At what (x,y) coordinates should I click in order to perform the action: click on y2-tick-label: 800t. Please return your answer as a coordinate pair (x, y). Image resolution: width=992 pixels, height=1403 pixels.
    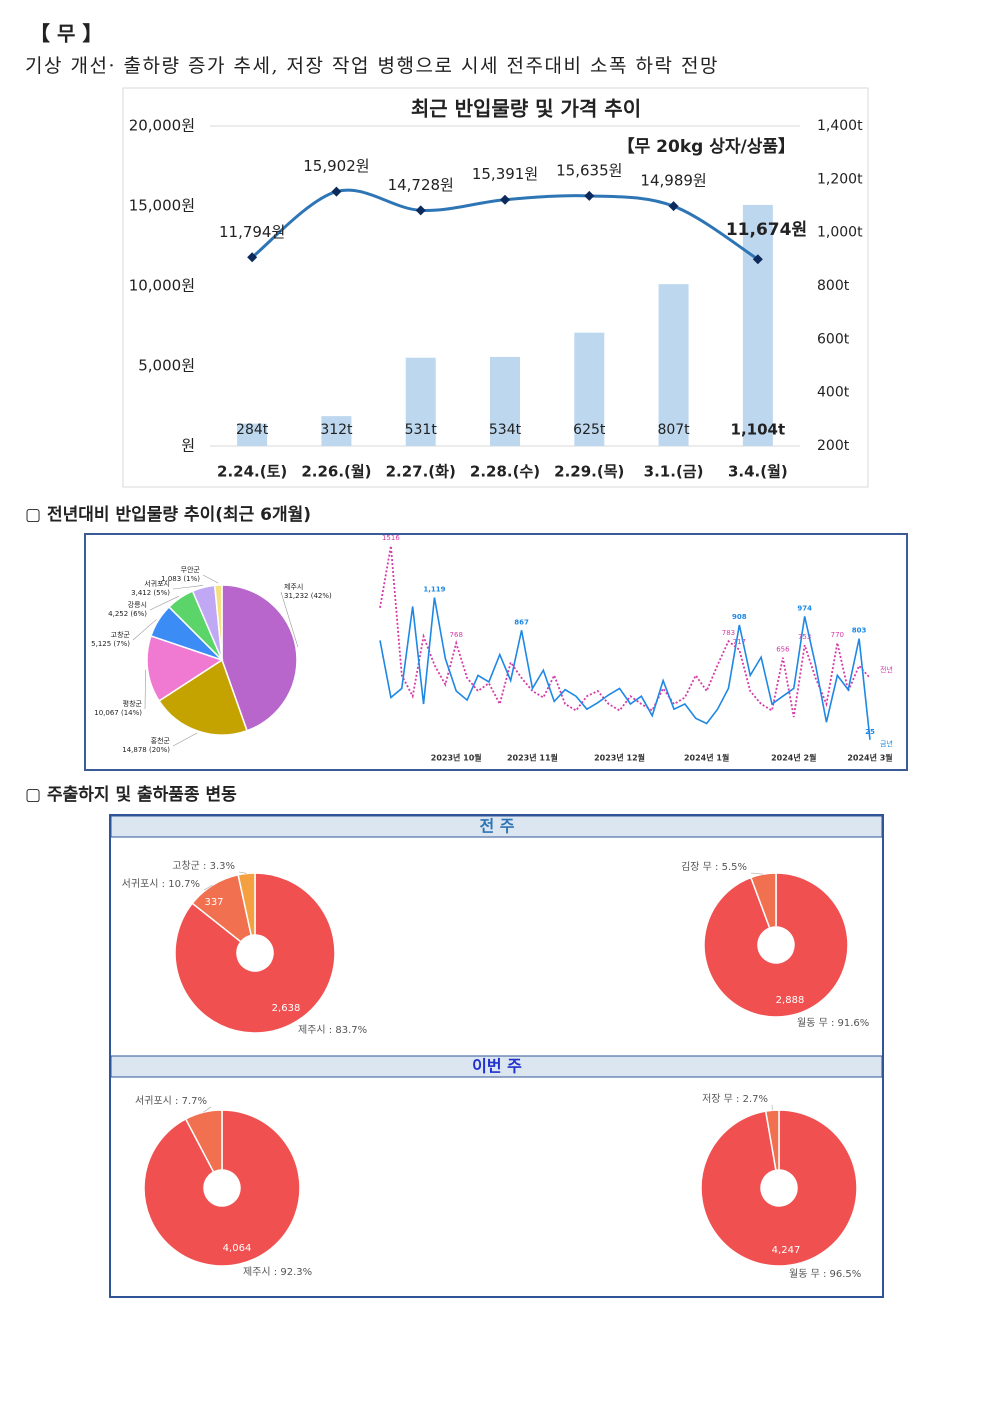
    Looking at the image, I should click on (833, 286).